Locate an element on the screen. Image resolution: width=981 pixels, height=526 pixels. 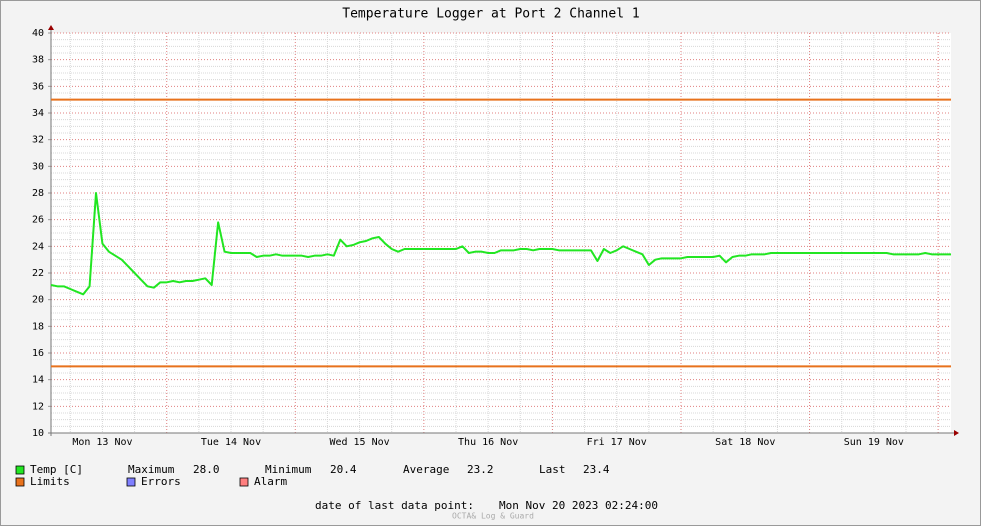
x-tick-label: Fri 17 Nov is located at coordinates (617, 442).